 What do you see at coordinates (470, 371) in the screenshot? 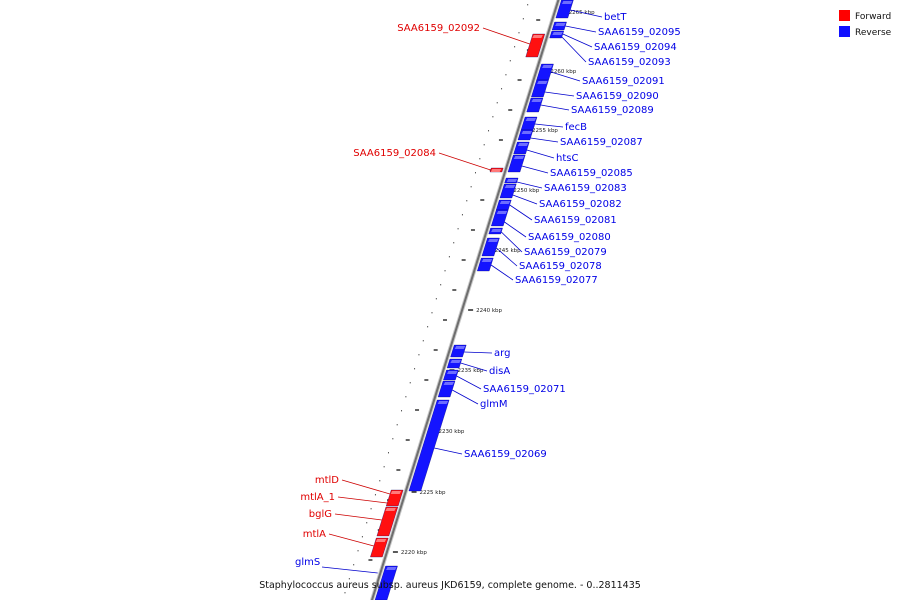
I see `scale-tick-label: 2235 kbp` at bounding box center [470, 371].